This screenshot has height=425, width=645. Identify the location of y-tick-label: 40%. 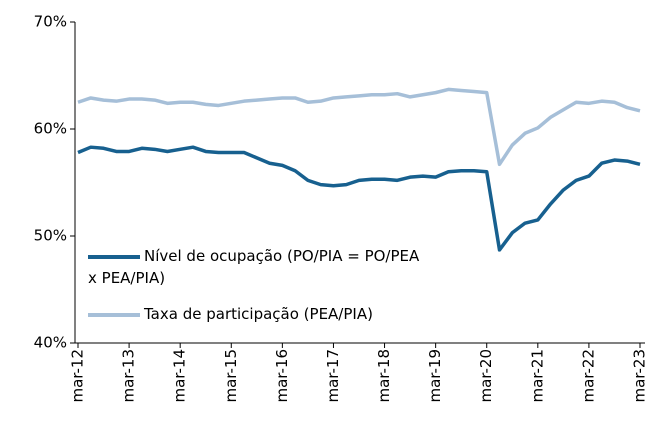
(50, 343).